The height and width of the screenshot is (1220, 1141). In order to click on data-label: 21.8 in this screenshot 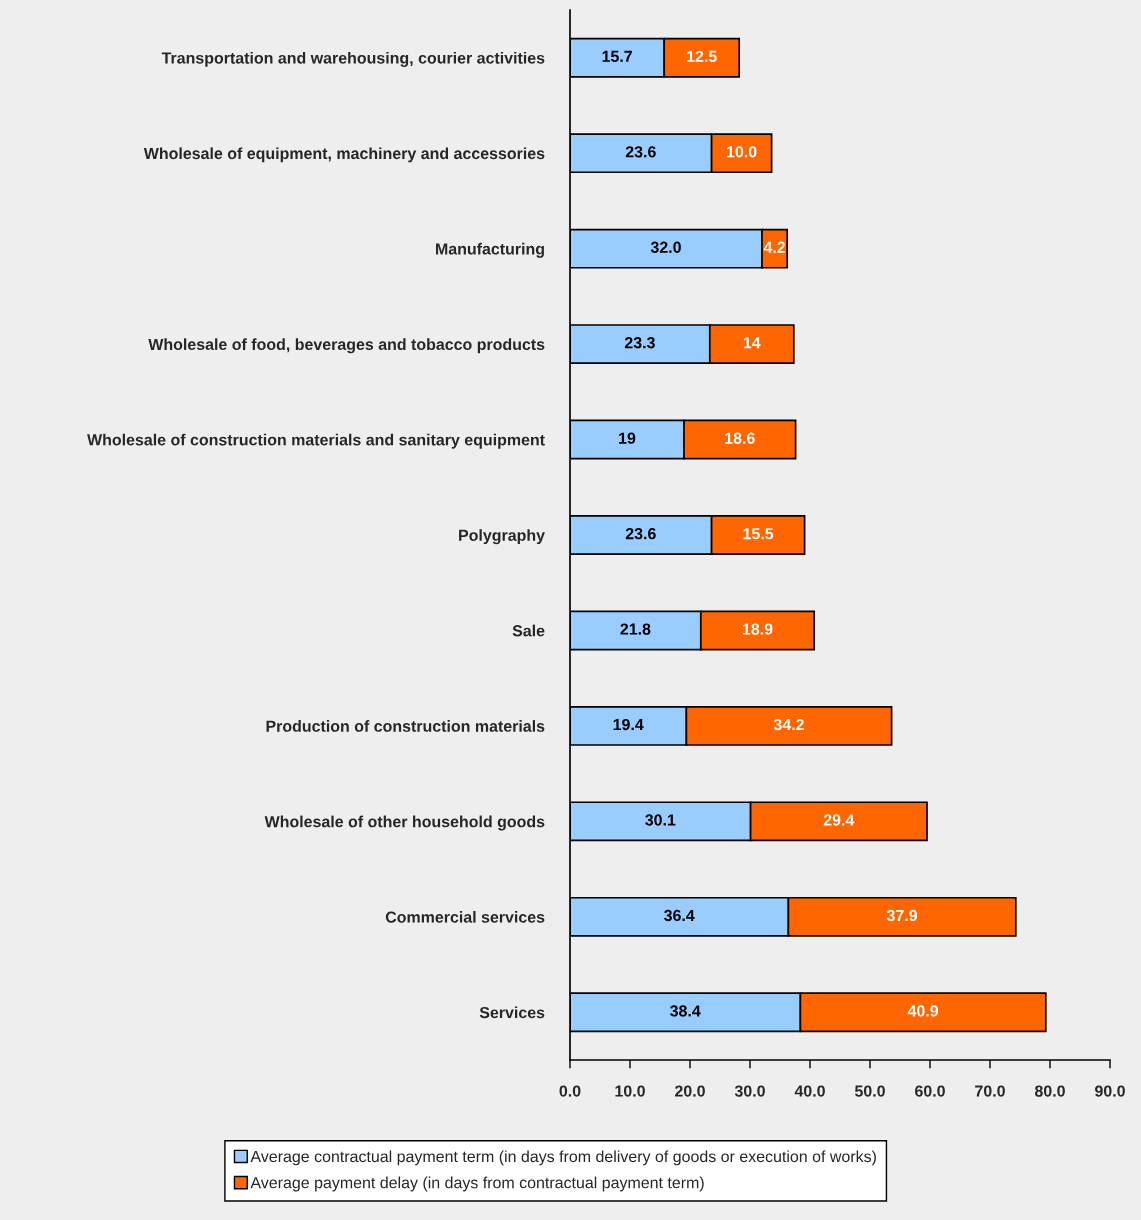, I will do `click(635, 629)`.